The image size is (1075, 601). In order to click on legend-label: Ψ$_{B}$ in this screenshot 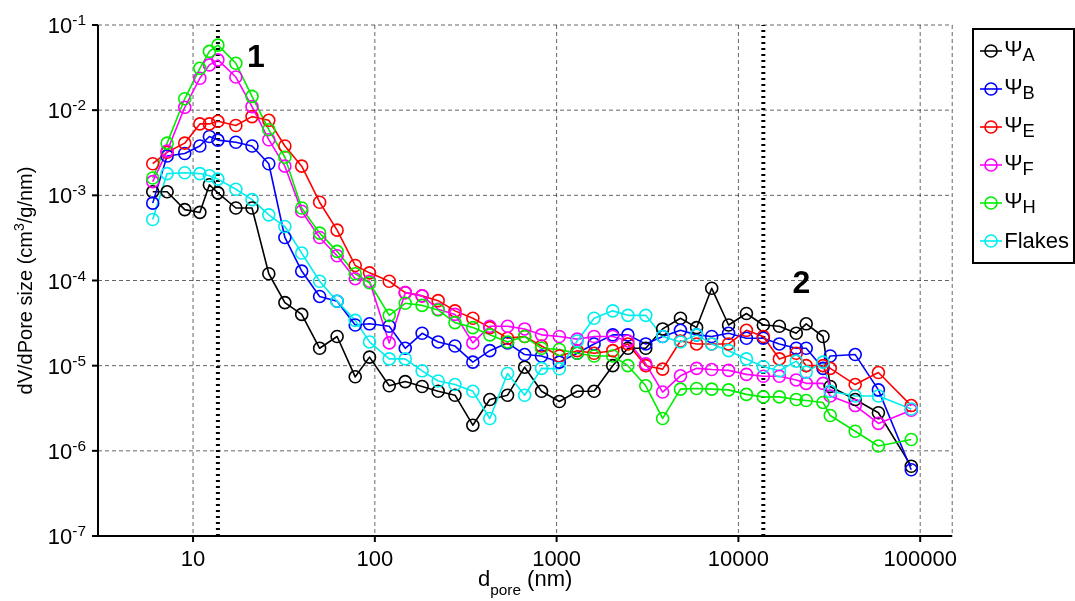, I will do `click(1019, 89)`.